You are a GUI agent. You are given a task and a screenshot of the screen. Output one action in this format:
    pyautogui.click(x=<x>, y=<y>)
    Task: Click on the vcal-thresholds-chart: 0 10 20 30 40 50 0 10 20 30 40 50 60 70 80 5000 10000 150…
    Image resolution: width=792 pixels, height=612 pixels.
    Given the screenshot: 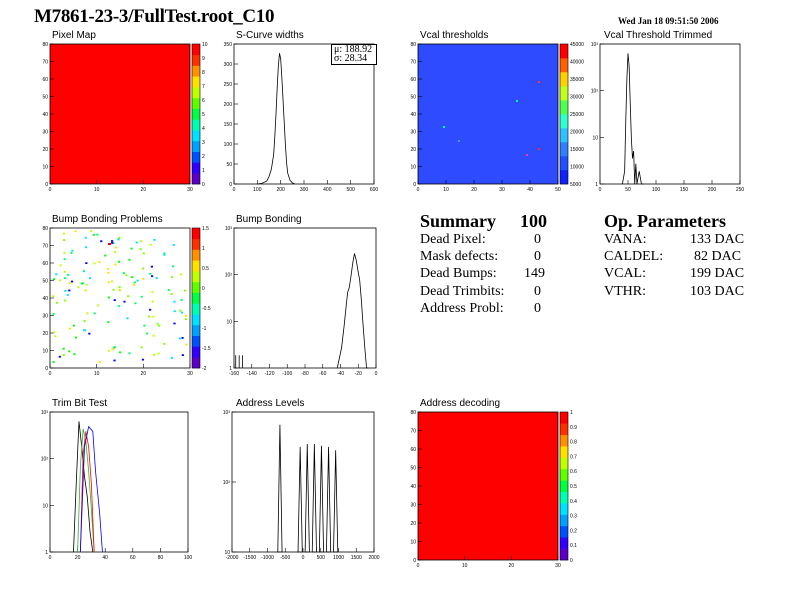 What is the action you would take?
    pyautogui.click(x=497, y=117)
    